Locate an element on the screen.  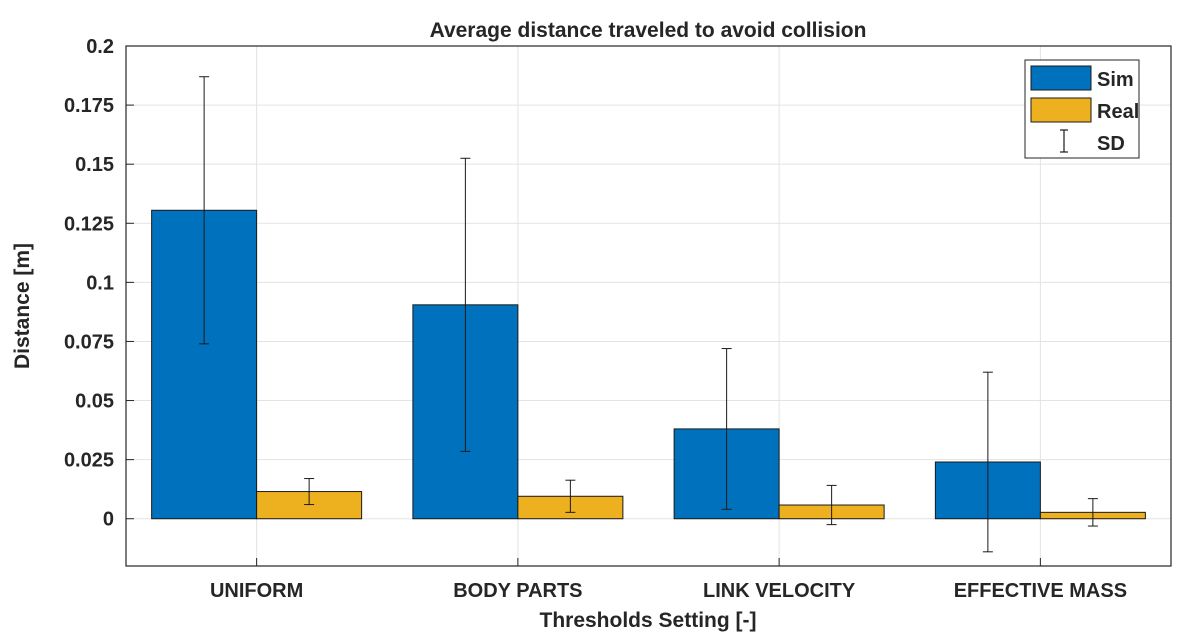
legend: Sim Real SD is located at coordinates (1082, 109).